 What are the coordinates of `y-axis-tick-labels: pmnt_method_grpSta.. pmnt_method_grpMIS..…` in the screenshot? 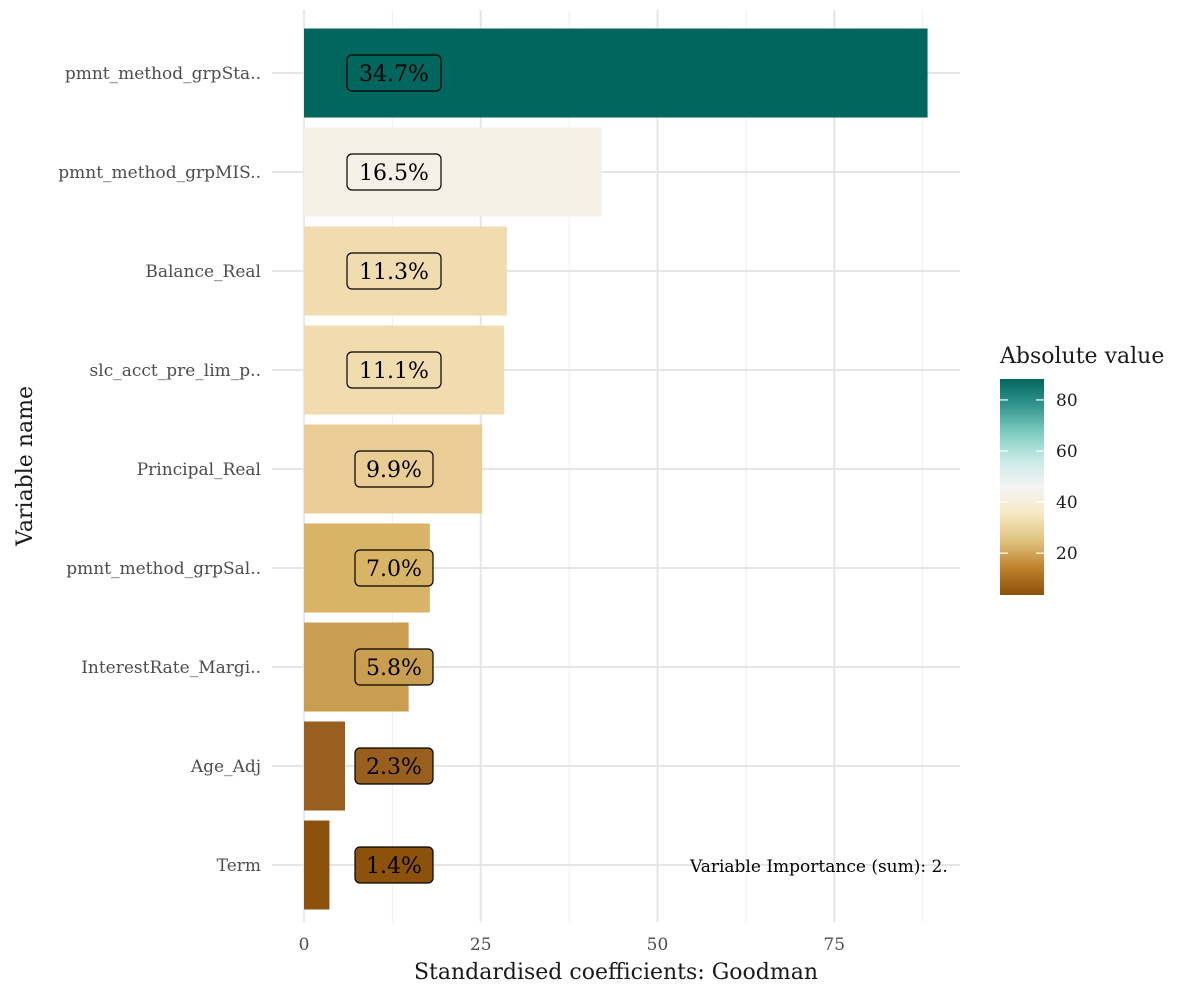 It's located at (159, 470).